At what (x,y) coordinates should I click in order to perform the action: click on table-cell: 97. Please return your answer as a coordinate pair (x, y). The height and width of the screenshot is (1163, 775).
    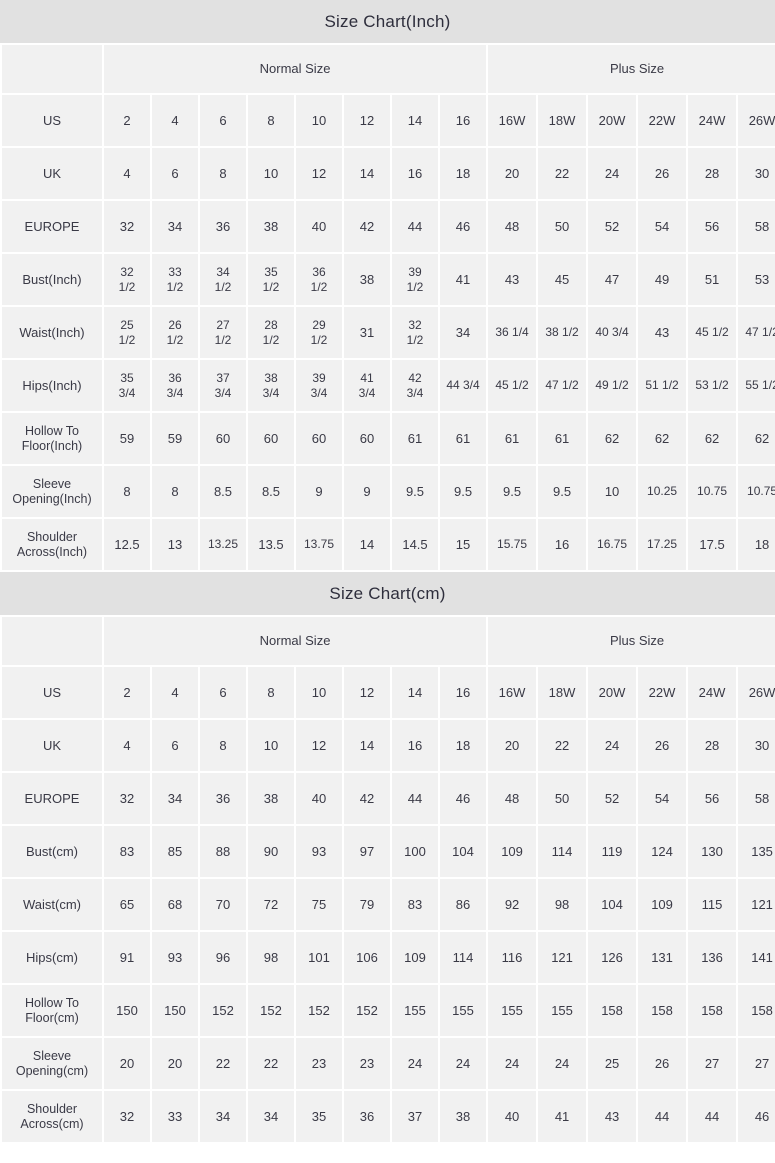
    Looking at the image, I should click on (367, 851).